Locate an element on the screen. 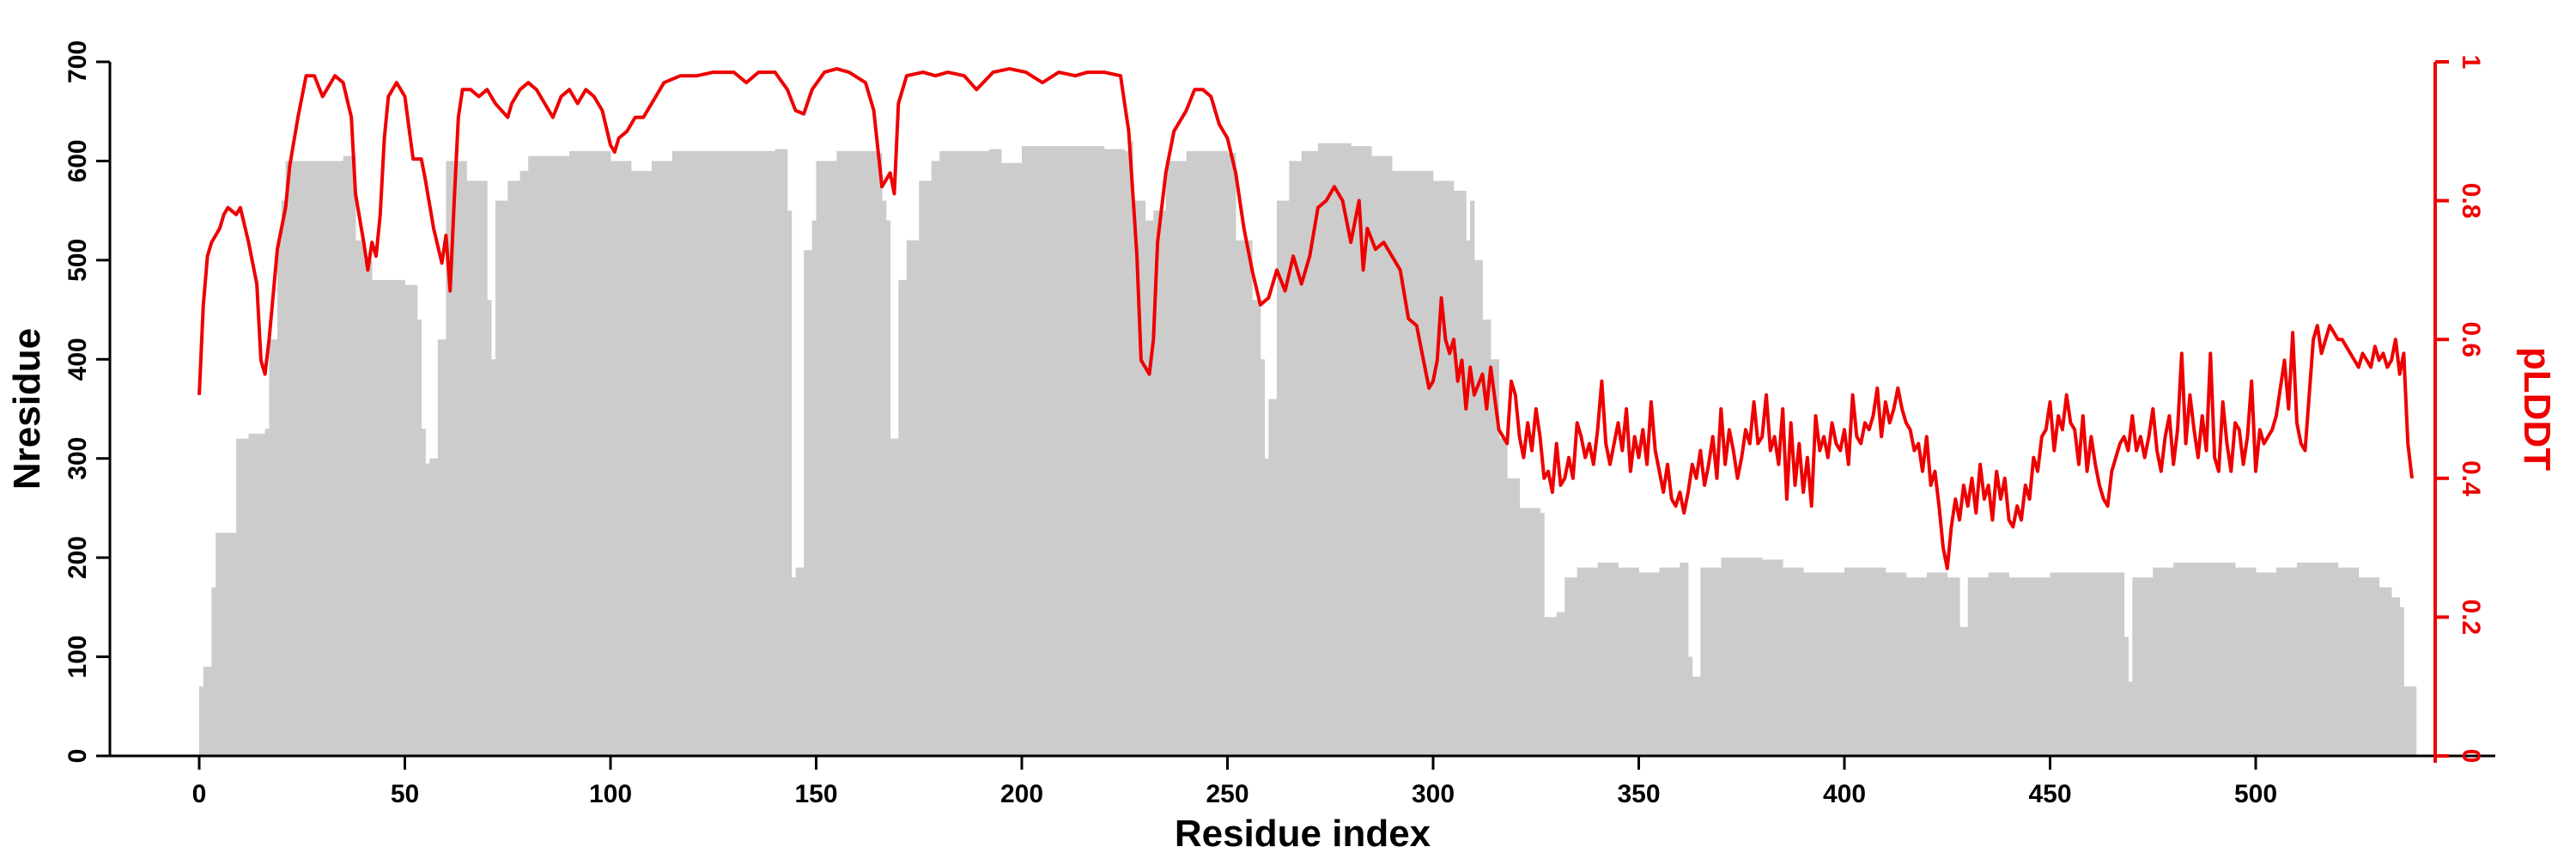 This screenshot has height=859, width=2576. x-tick-label: 100 is located at coordinates (610, 794).